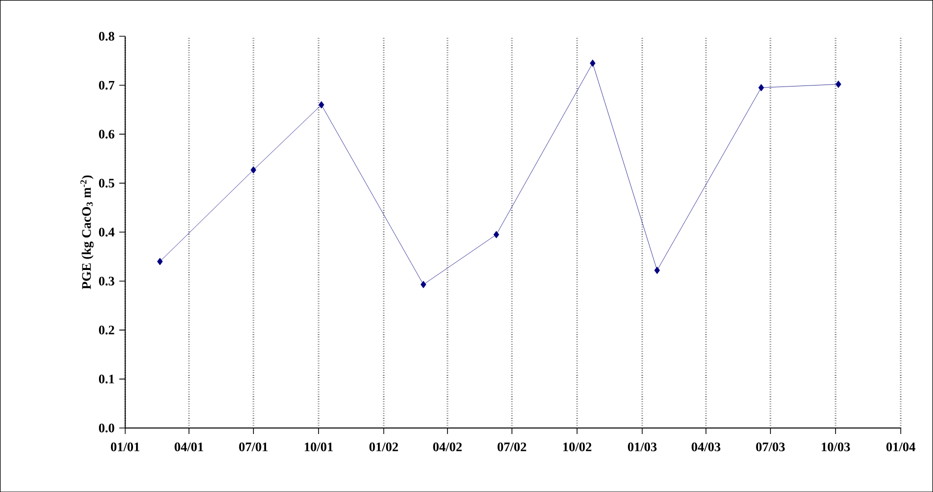  Describe the element at coordinates (106, 183) in the screenshot. I see `y-tick-label: 0.5` at that location.